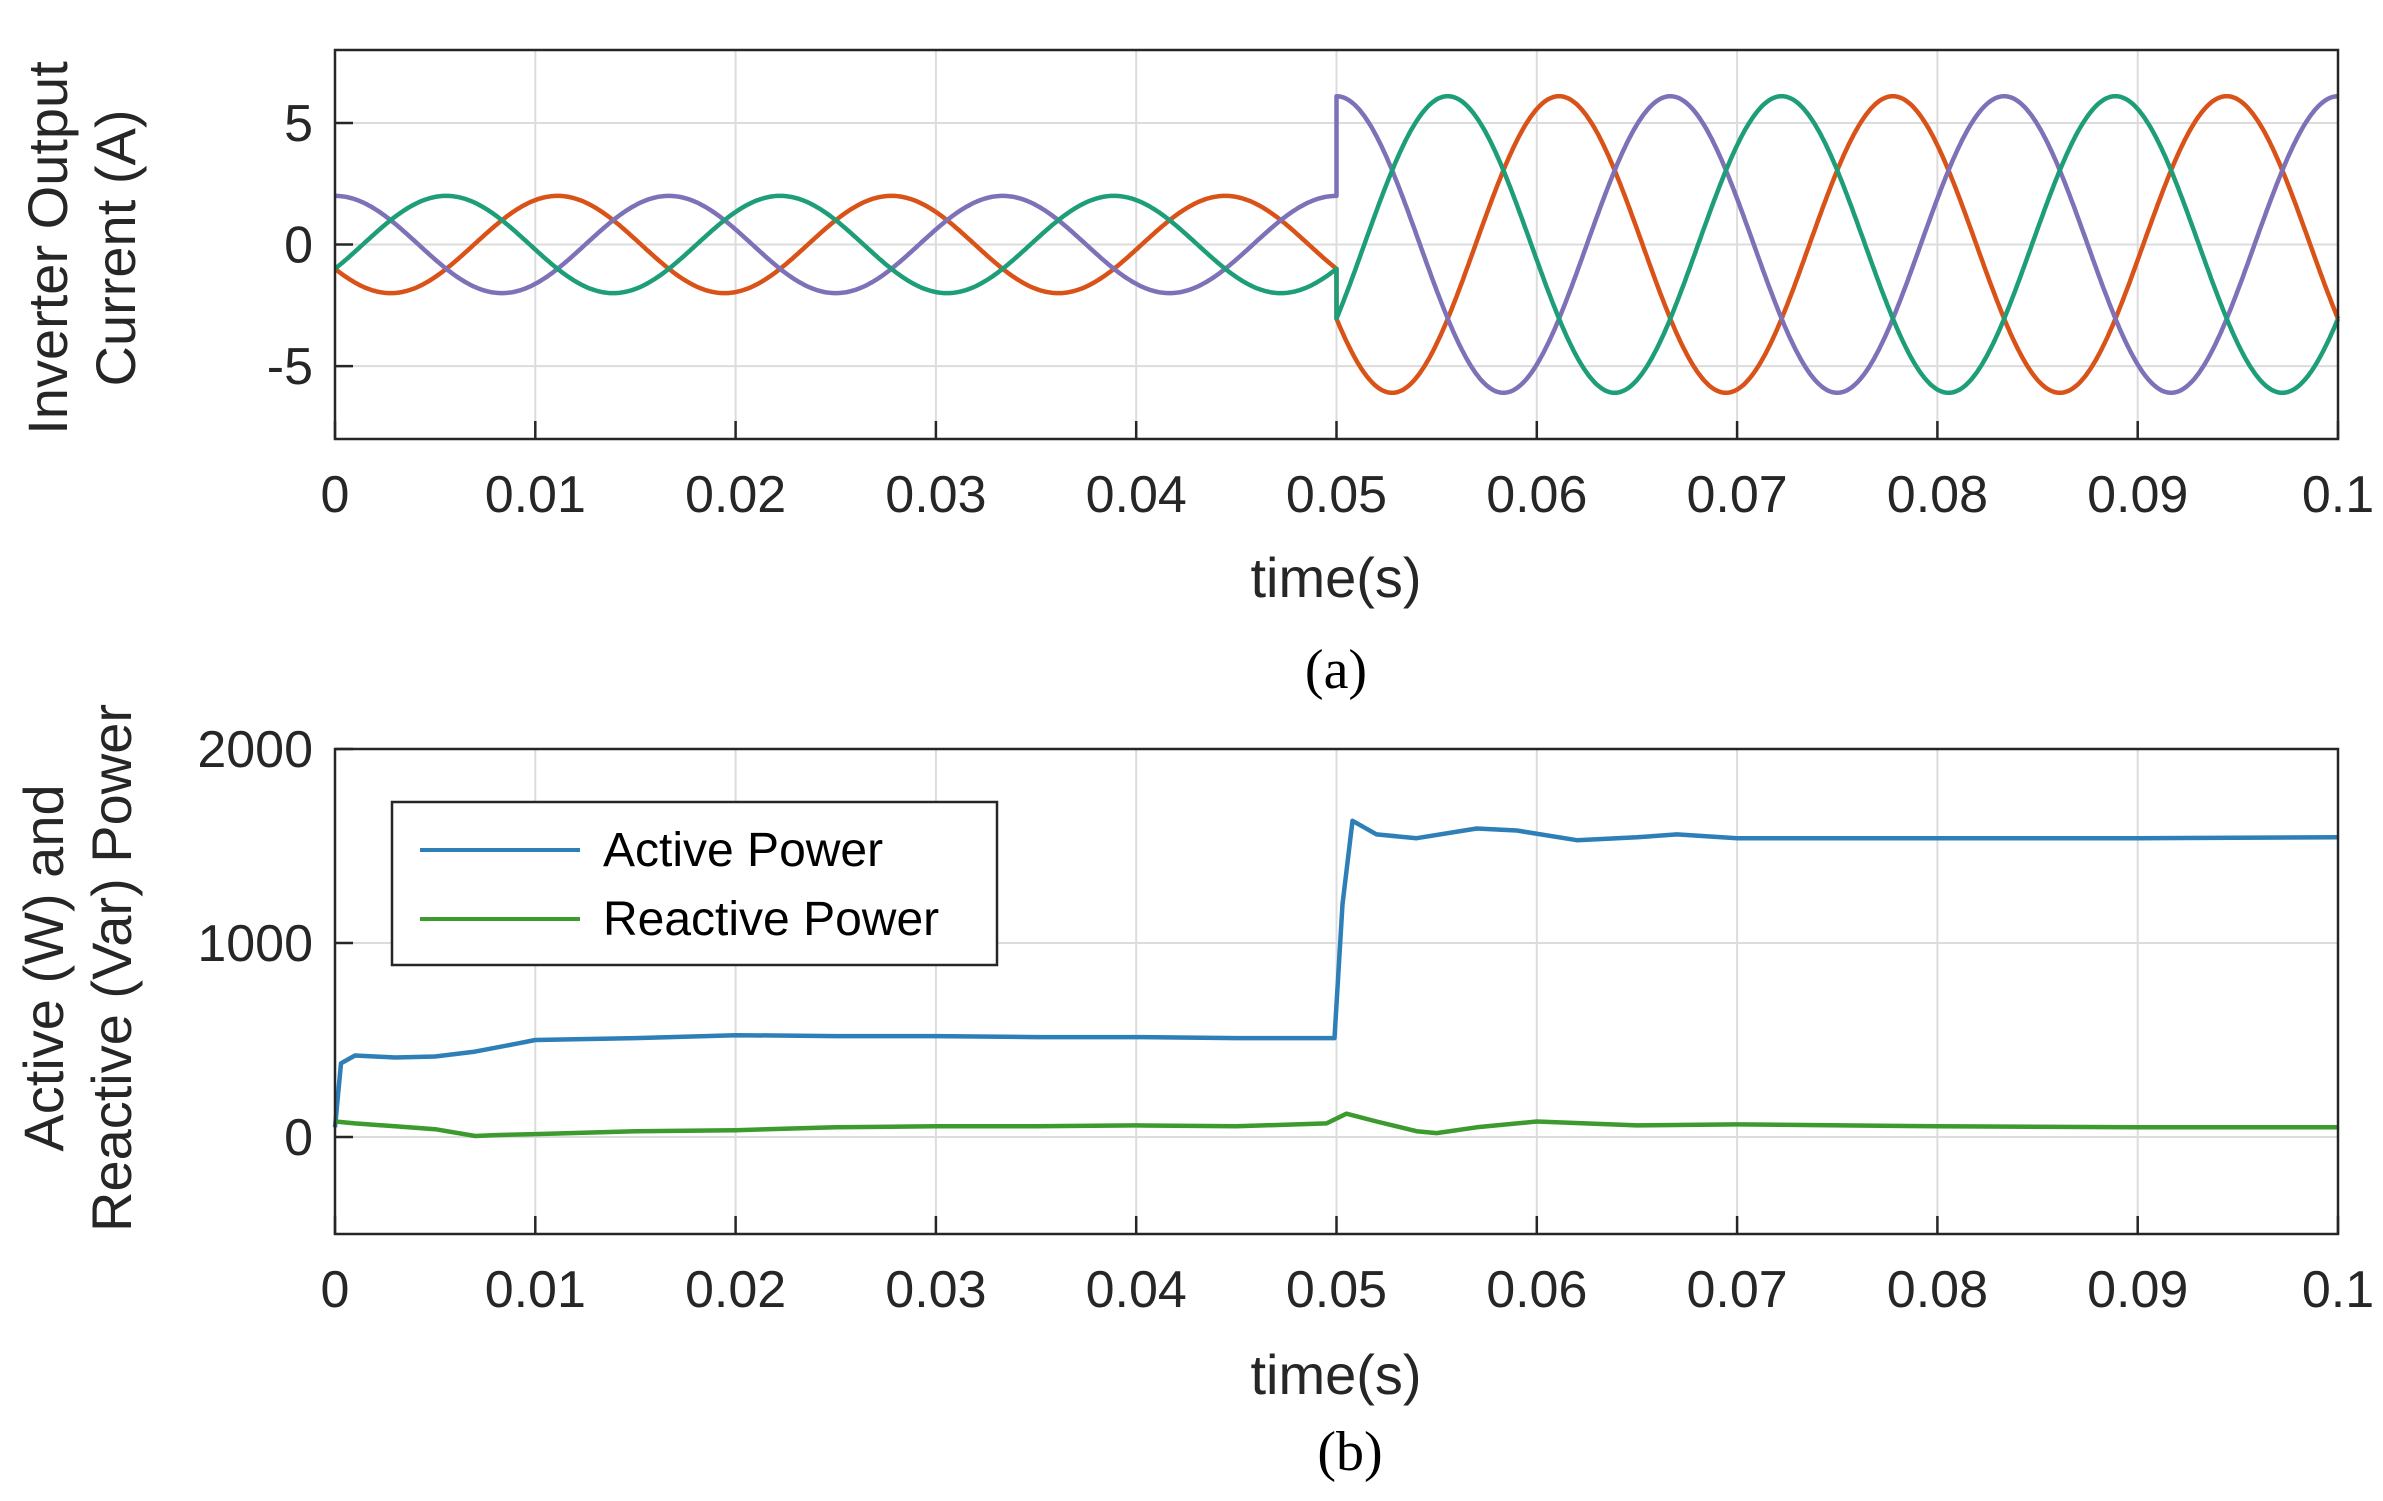  I want to click on panel-b-x-axis-label: time(s), so click(1335, 1374).